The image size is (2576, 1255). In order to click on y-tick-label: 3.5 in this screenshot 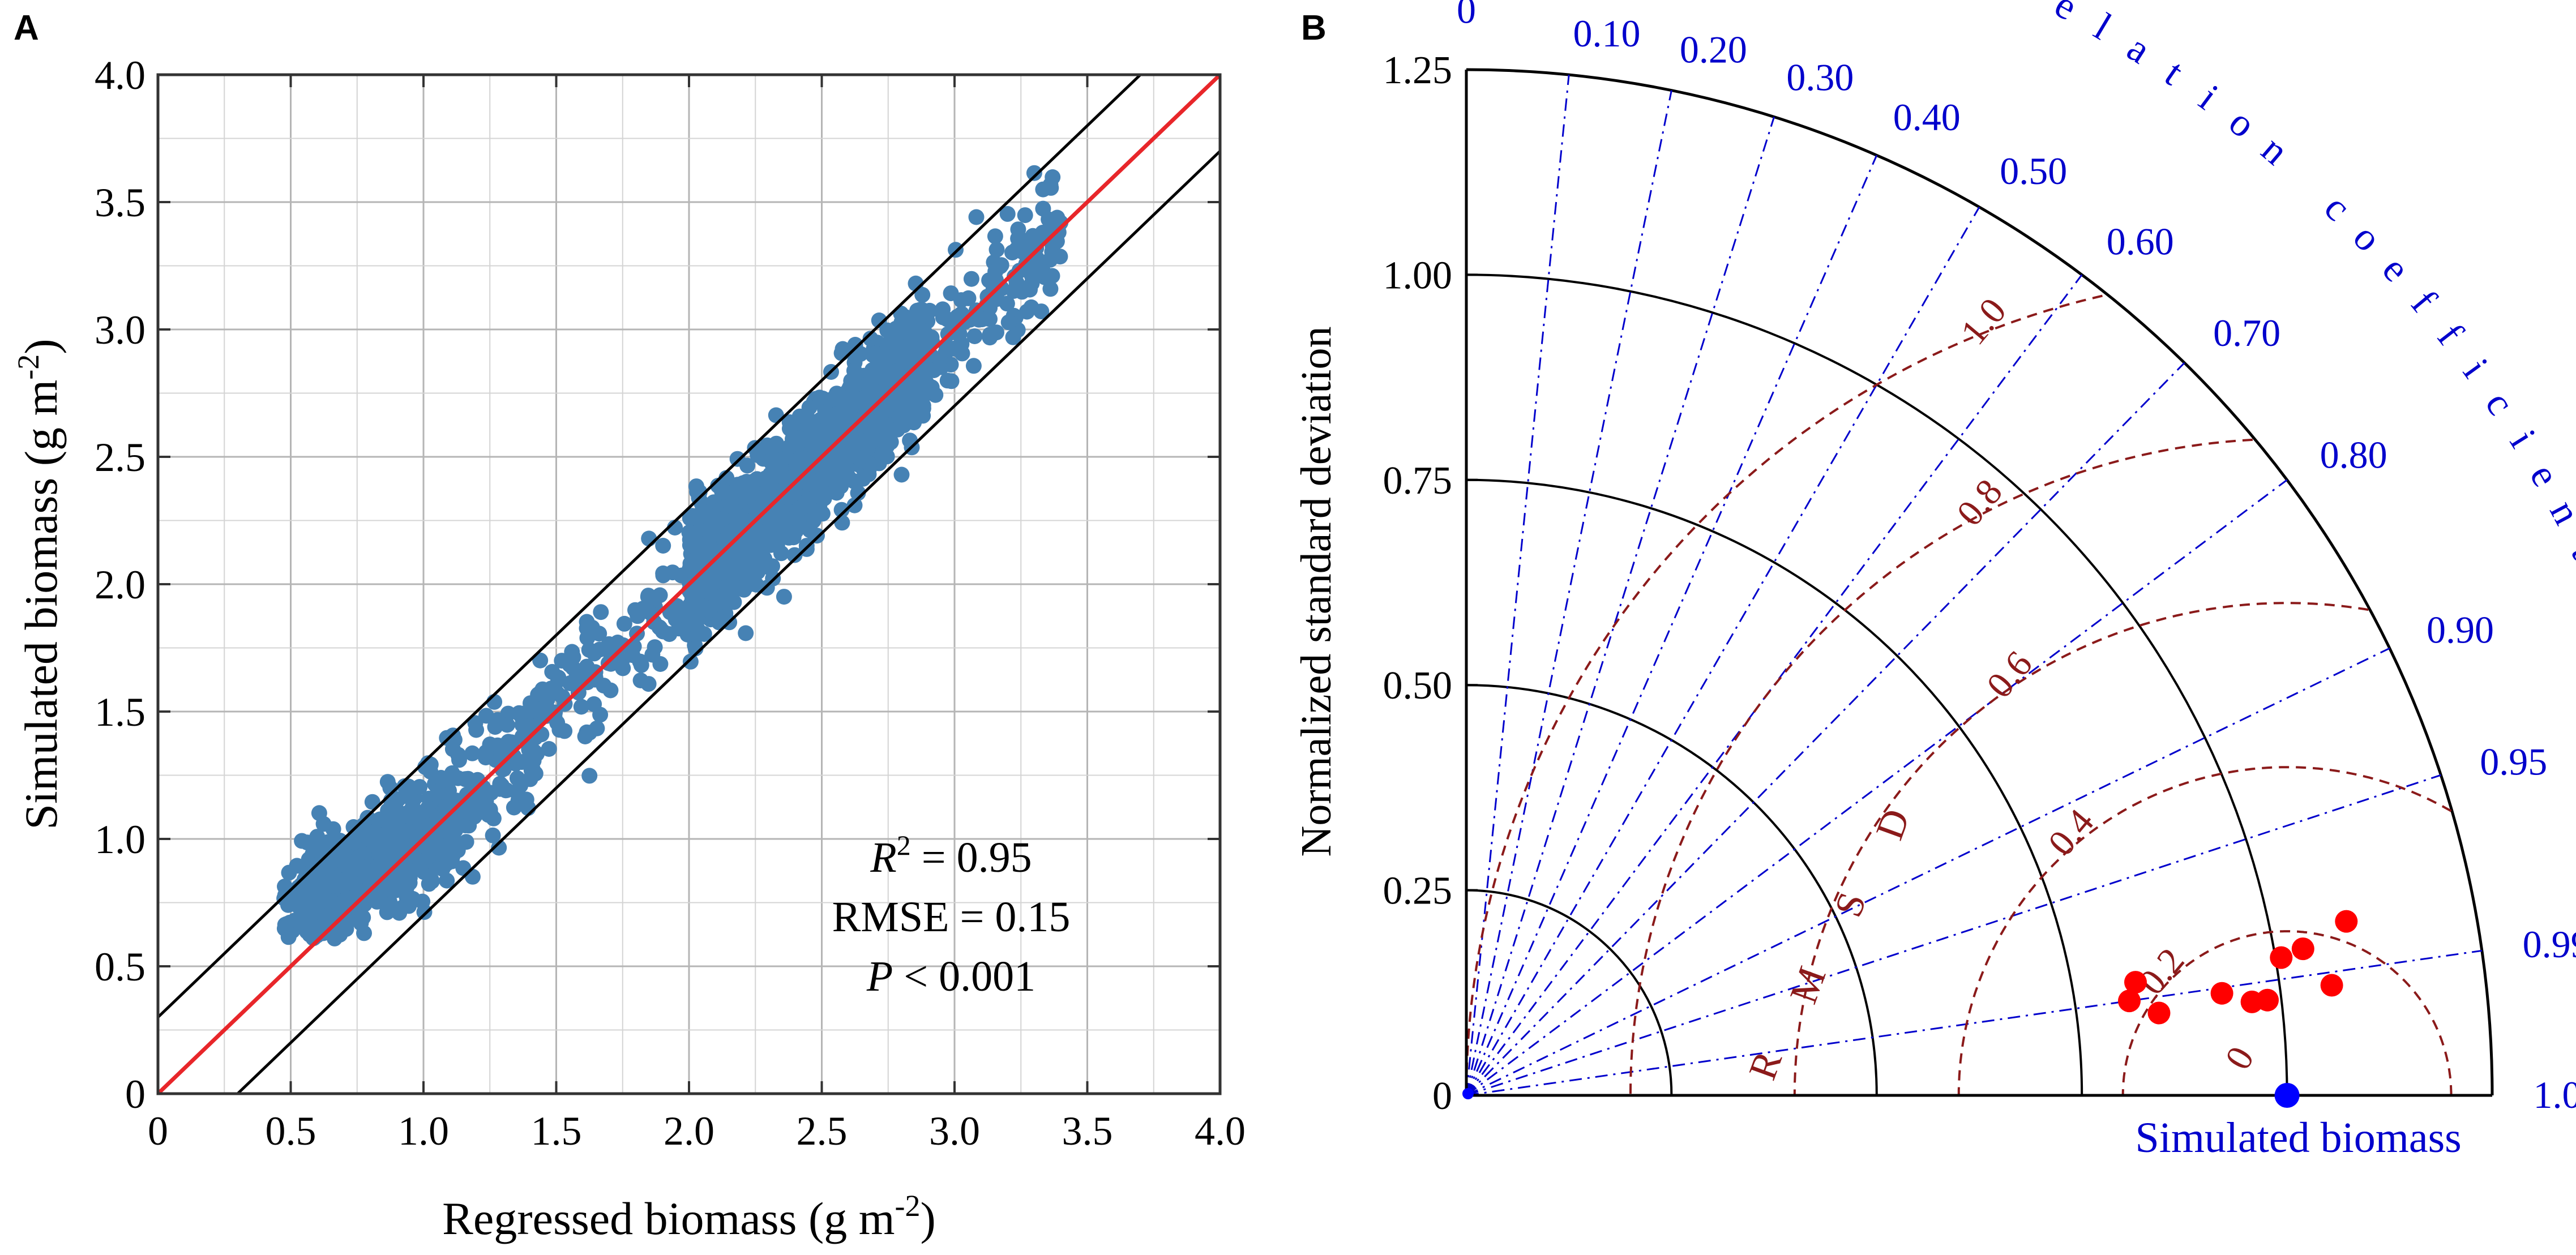, I will do `click(120, 202)`.